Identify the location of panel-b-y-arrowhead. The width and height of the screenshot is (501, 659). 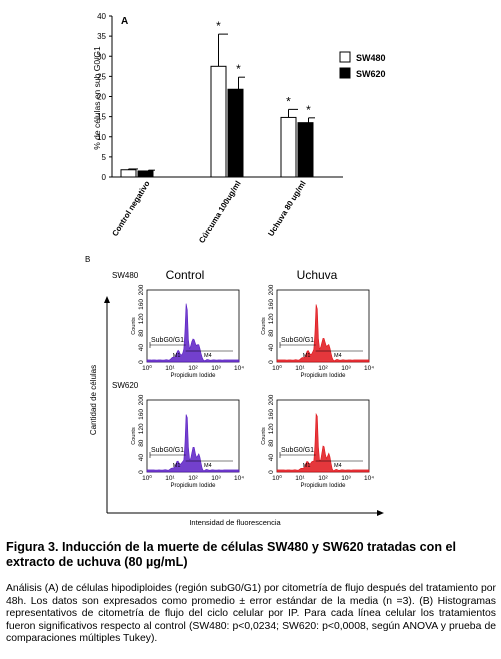
(107, 299).